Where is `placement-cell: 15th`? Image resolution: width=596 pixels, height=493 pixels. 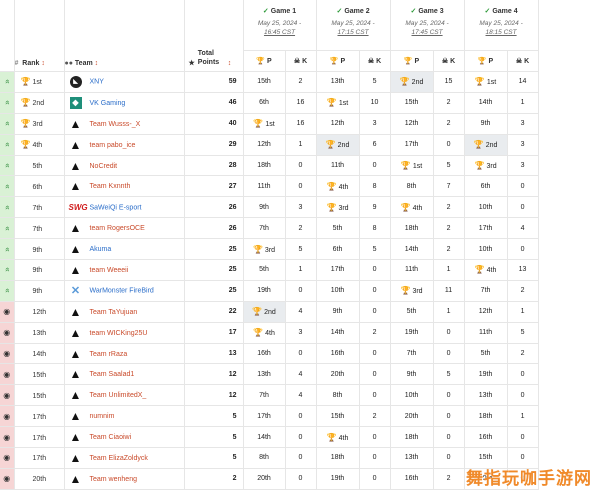
placement-cell: 15th is located at coordinates (412, 103).